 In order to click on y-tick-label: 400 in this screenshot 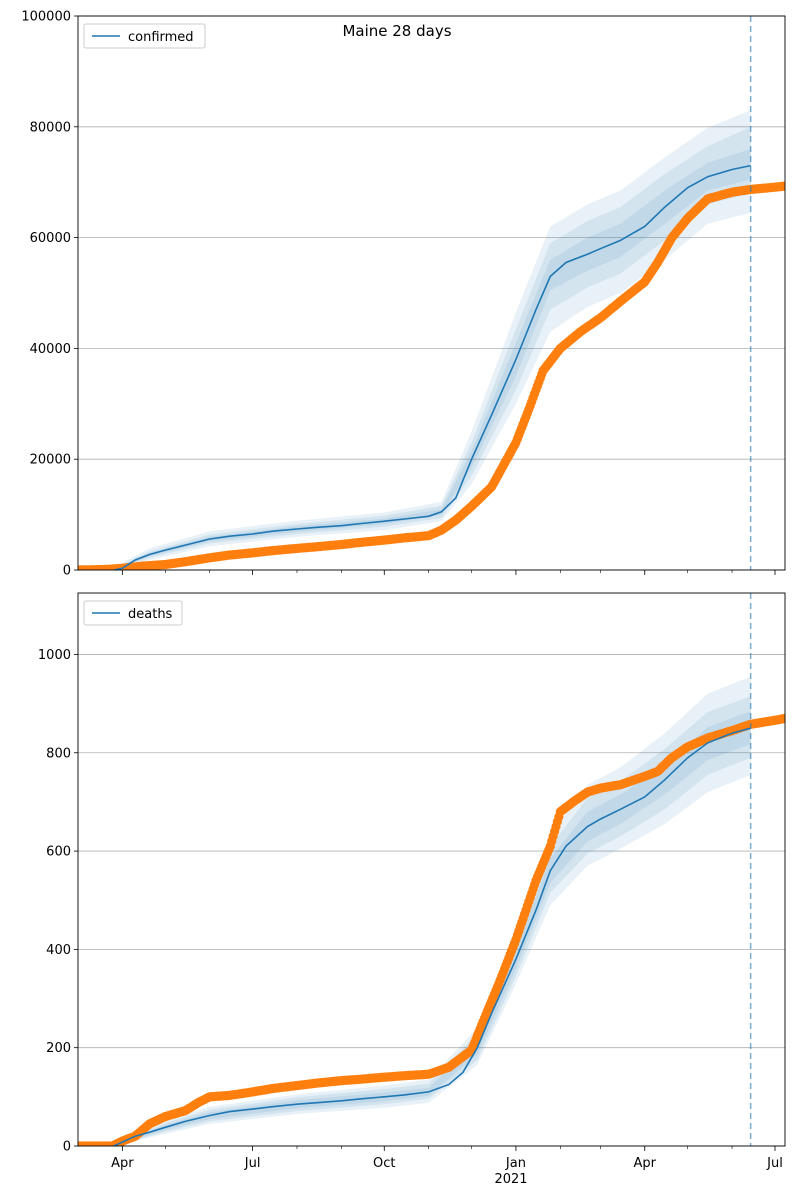, I will do `click(58, 950)`.